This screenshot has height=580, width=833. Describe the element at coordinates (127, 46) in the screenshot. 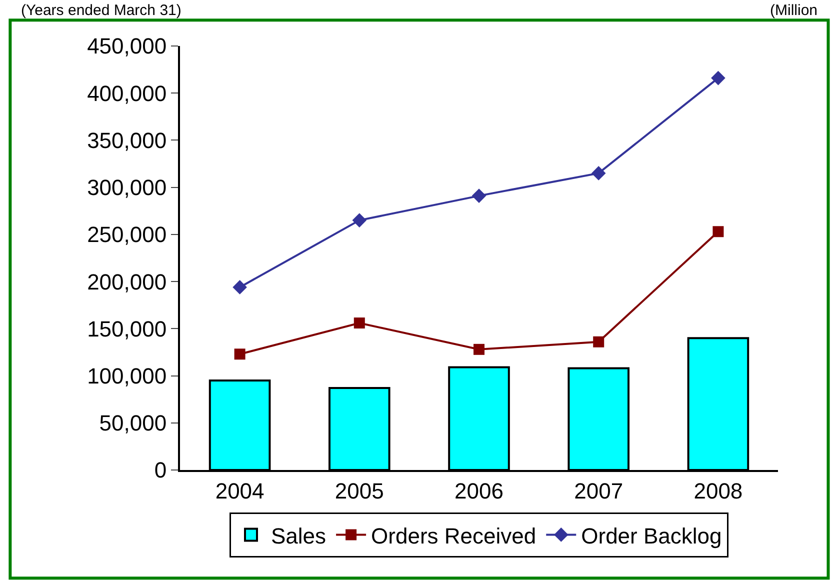

I see `y-tick-label: 450,000` at that location.